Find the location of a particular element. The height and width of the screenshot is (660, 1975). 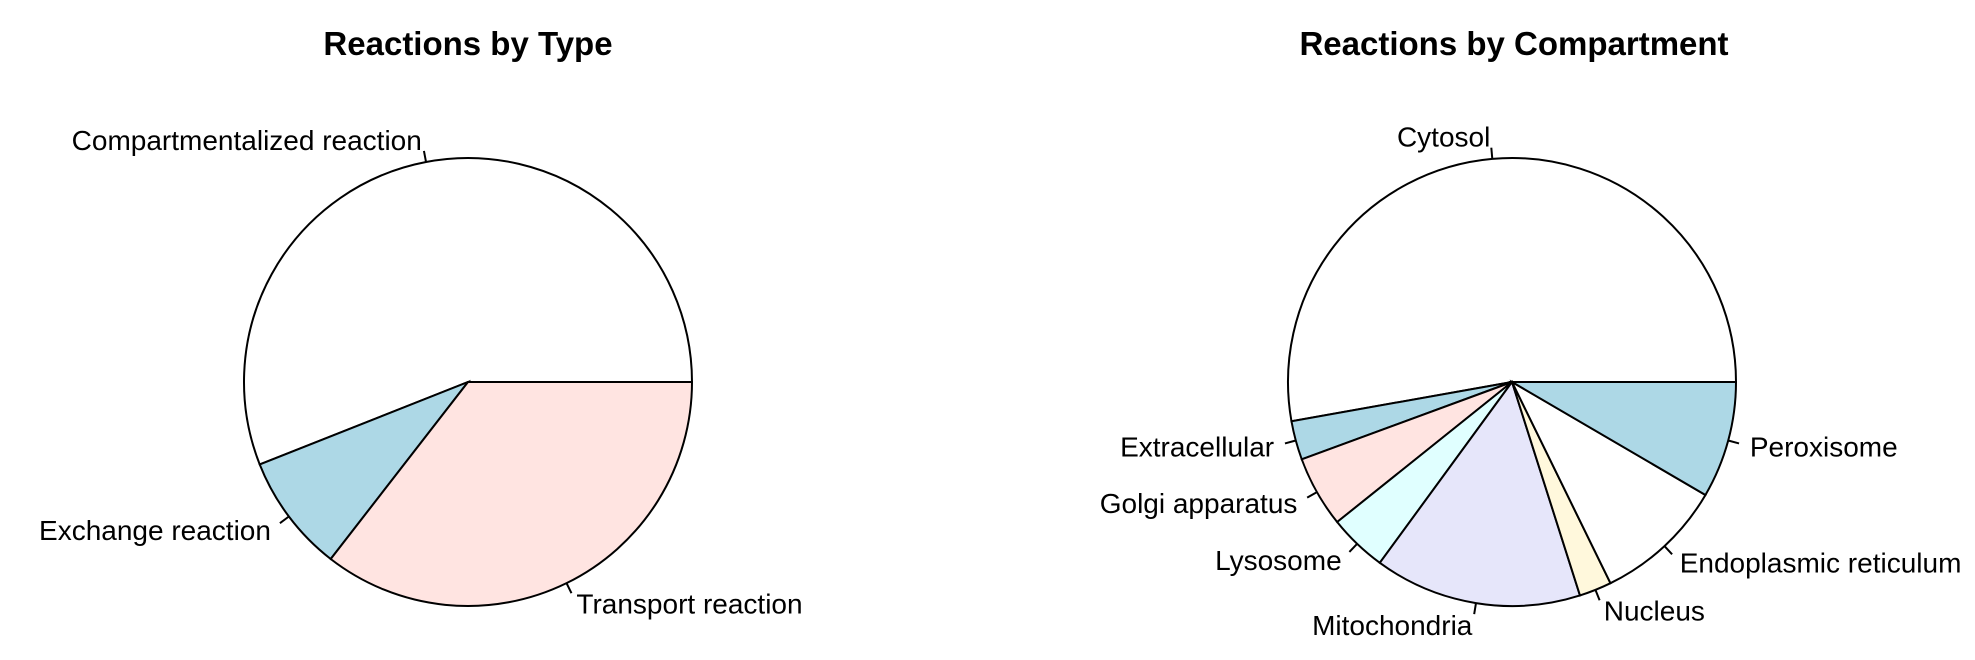

chart-title: Reactions by Compartment is located at coordinates (1513, 43).